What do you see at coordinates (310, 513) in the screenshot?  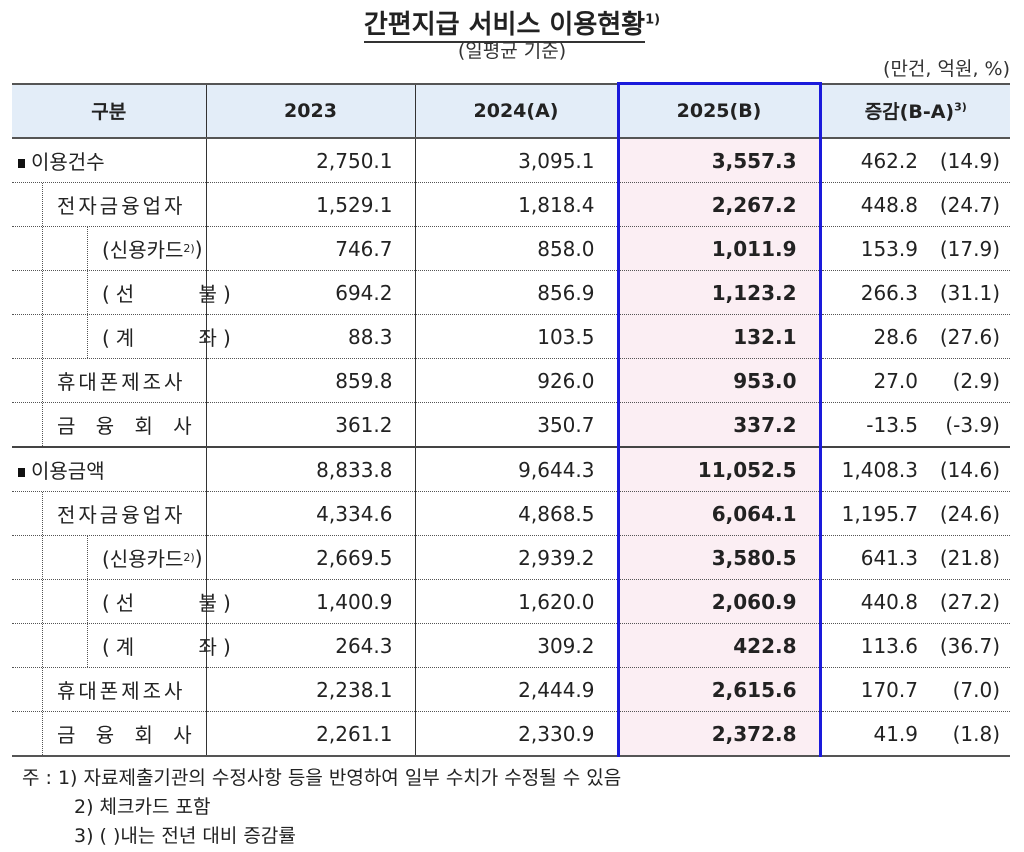 I see `cell-2023: 4,334.6` at bounding box center [310, 513].